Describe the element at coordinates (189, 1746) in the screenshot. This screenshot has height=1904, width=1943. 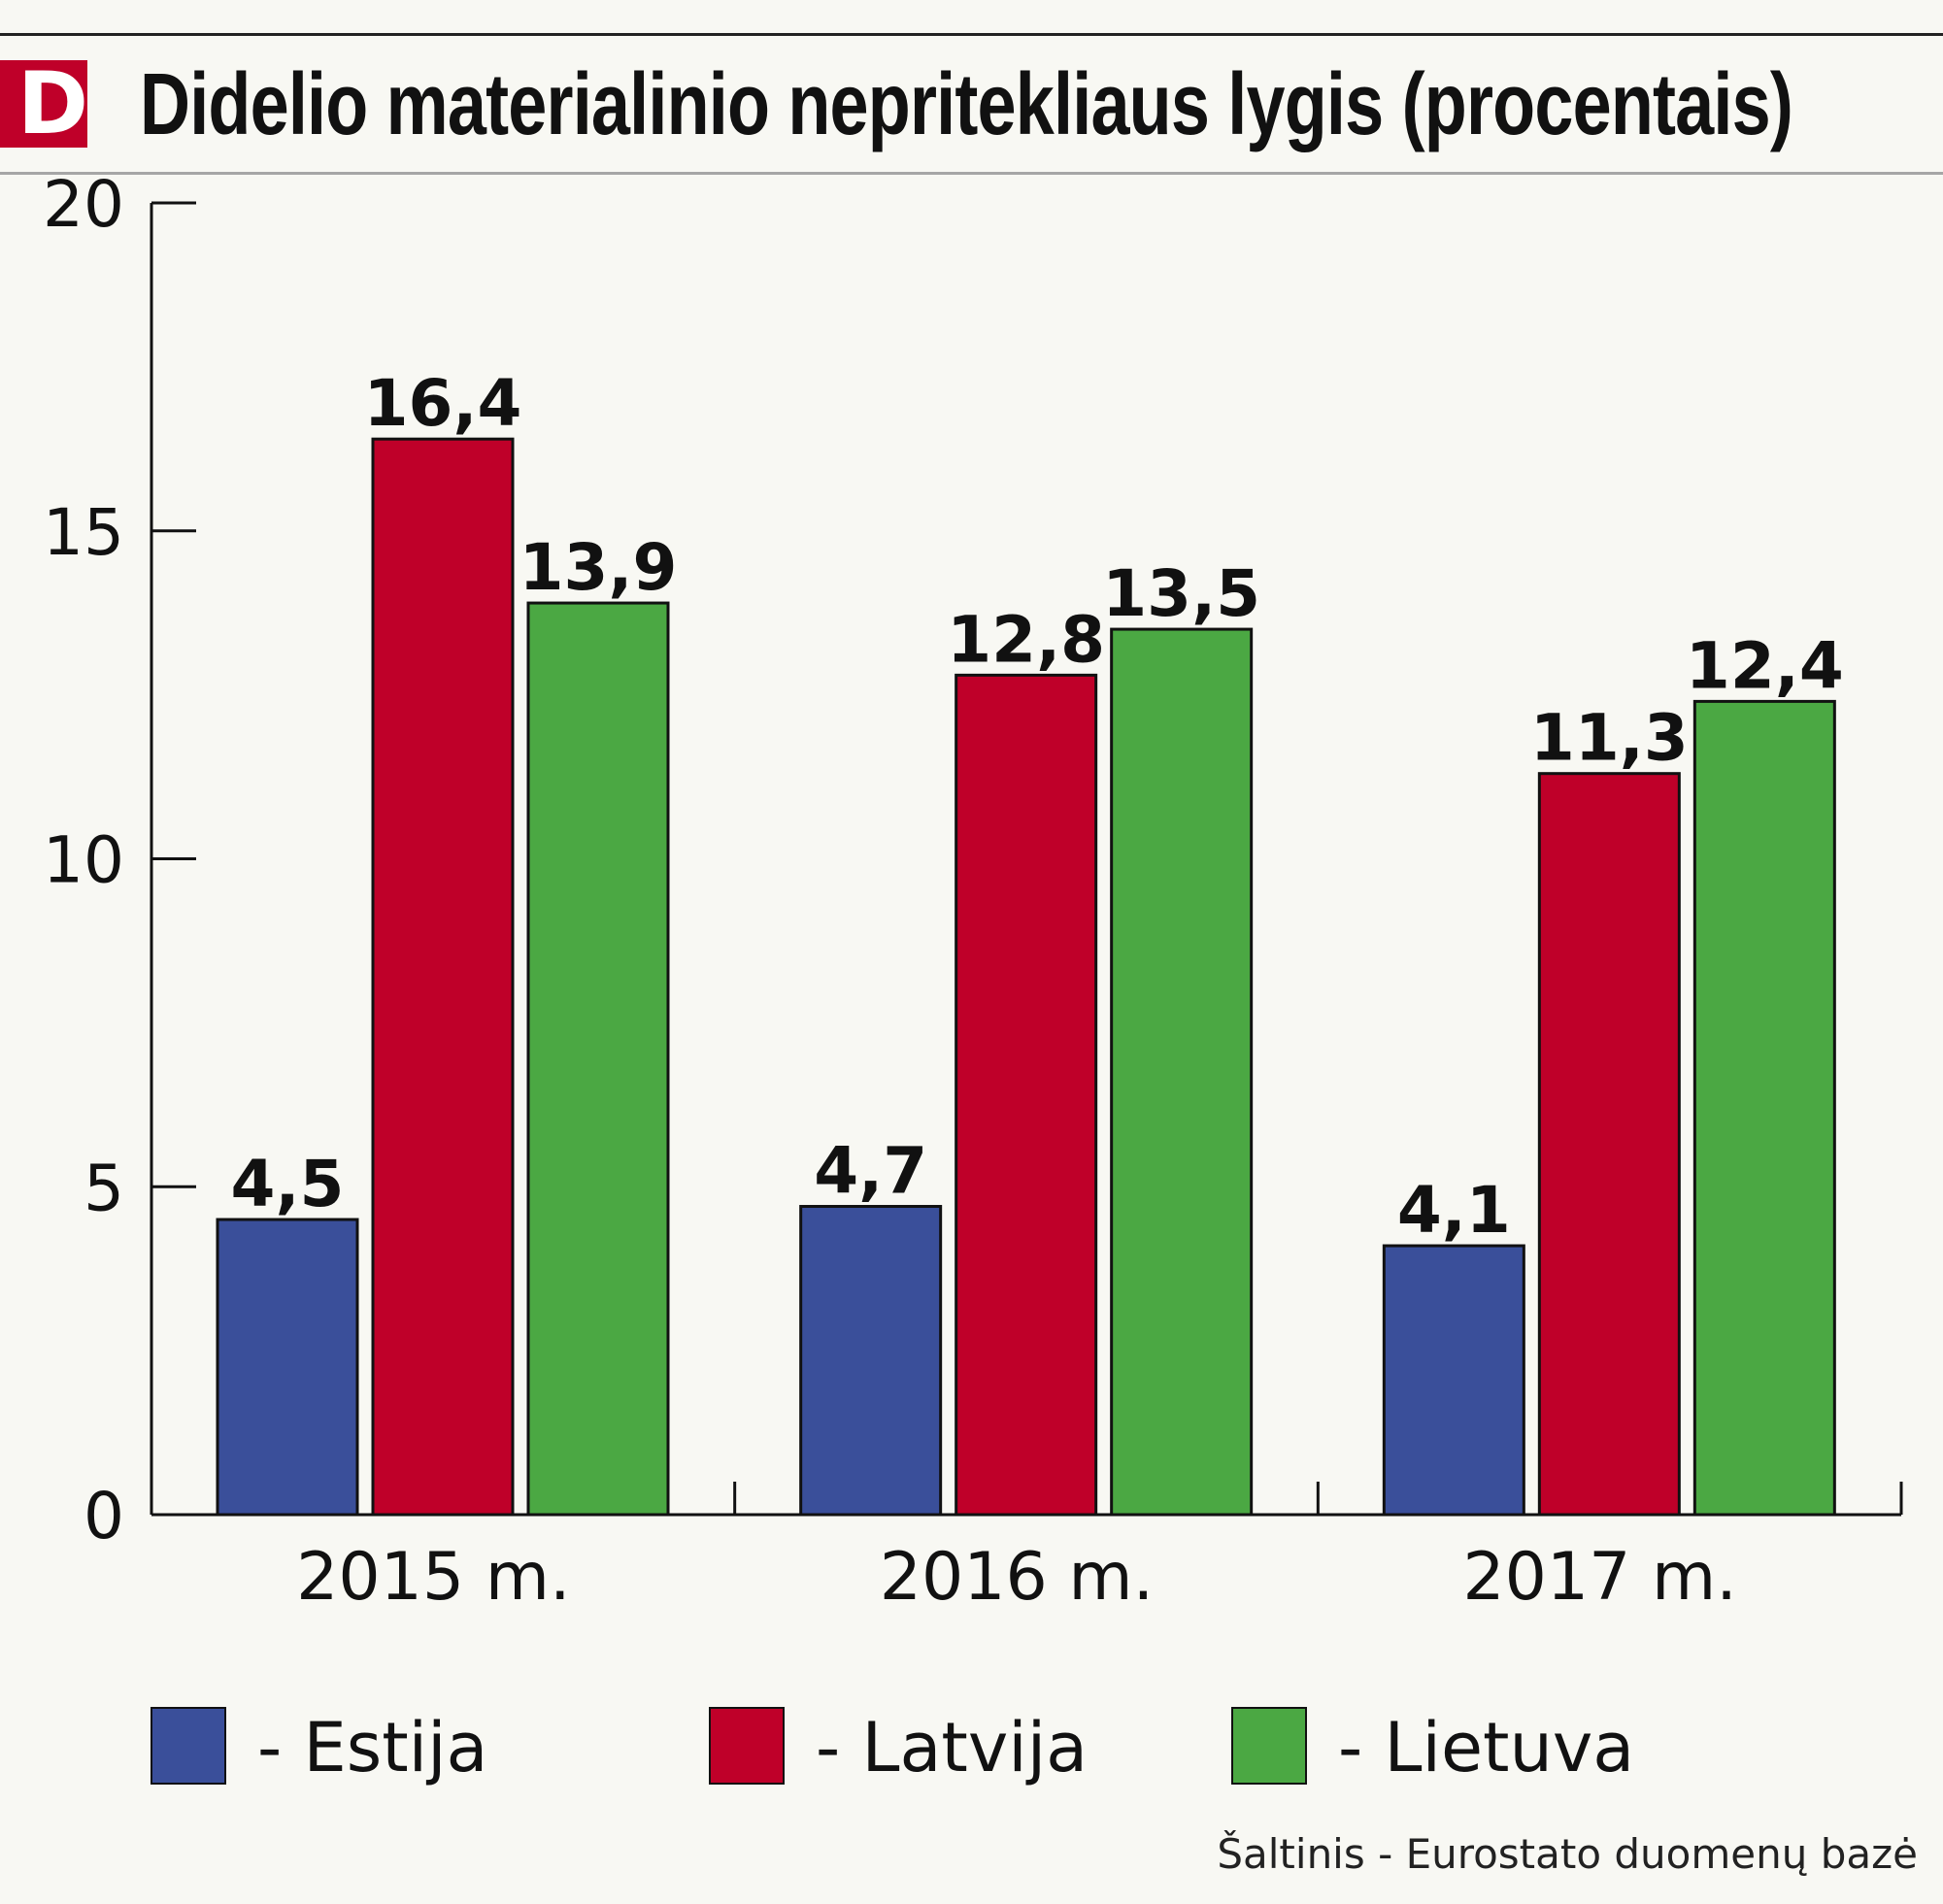
I see `legend-swatch-estija` at that location.